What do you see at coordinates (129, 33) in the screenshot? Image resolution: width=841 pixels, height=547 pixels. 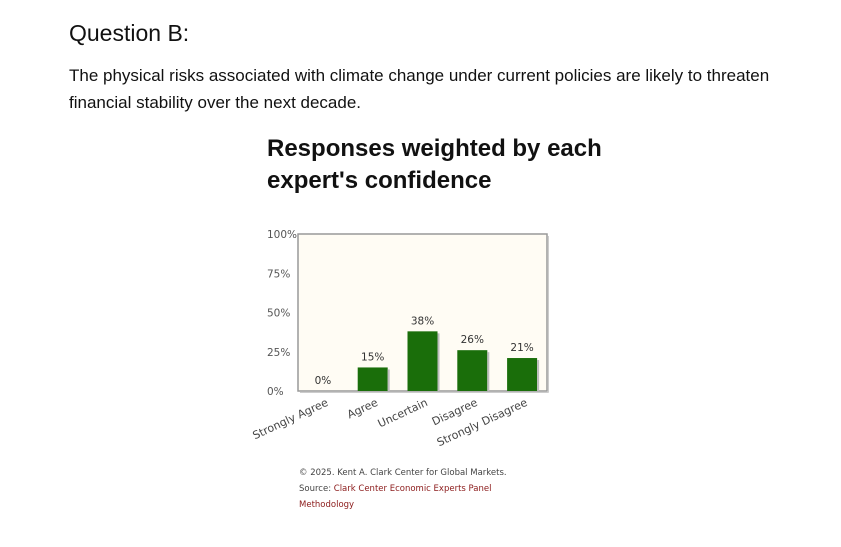 I see `question-title: Question B:` at bounding box center [129, 33].